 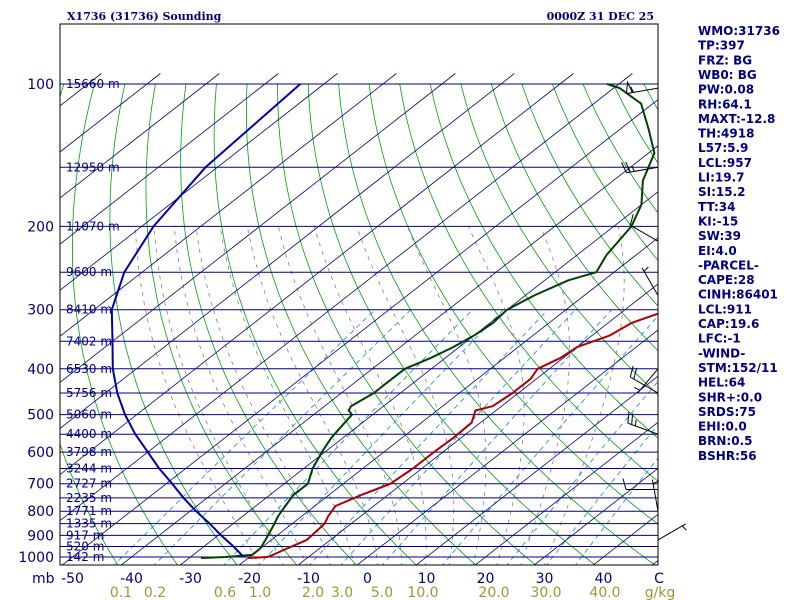 I want to click on stability-index-item: KI:-15, so click(x=718, y=221).